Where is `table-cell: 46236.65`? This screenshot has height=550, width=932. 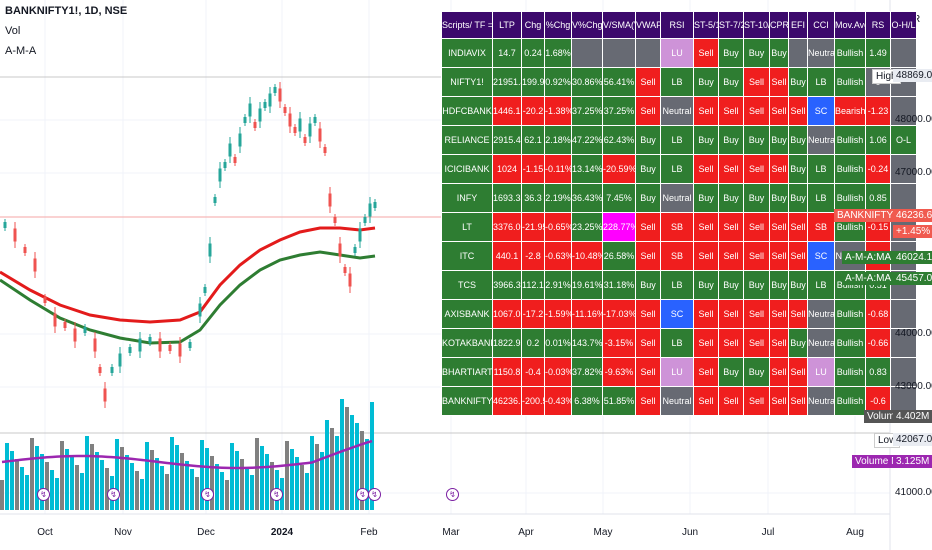
table-cell: 46236.65 is located at coordinates (507, 401).